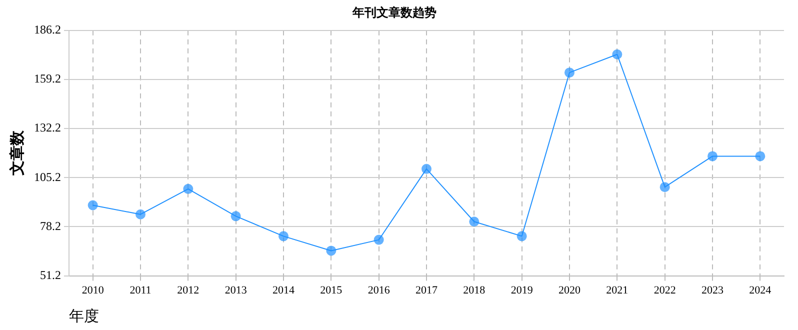 The width and height of the screenshot is (798, 330). Describe the element at coordinates (713, 290) in the screenshot. I see `x-tick-label: 2023` at that location.